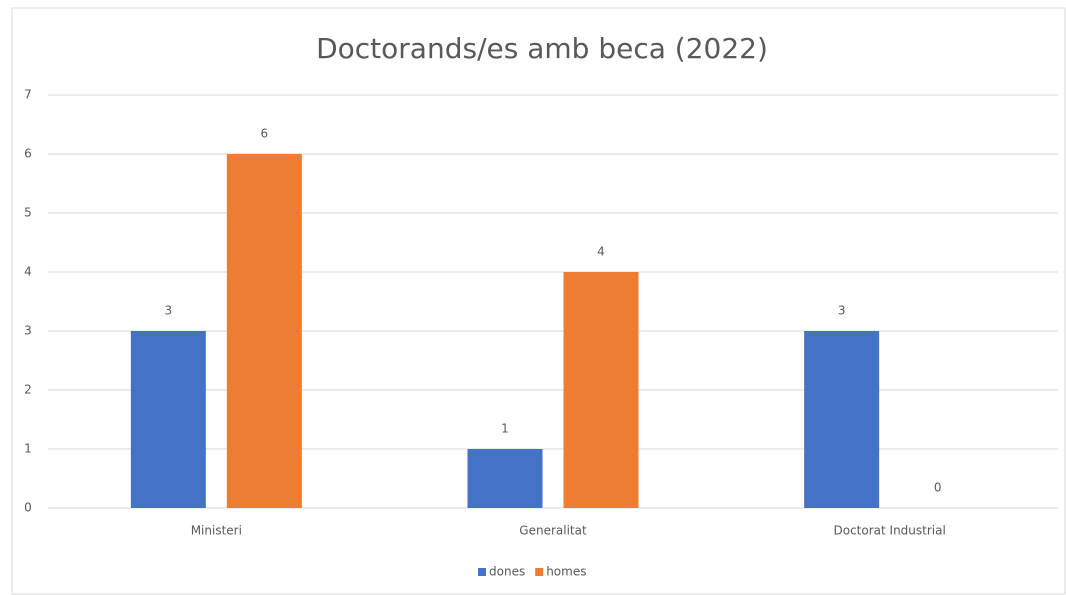 The height and width of the screenshot is (595, 1066). Describe the element at coordinates (28, 154) in the screenshot. I see `y-tick-label: 6` at that location.